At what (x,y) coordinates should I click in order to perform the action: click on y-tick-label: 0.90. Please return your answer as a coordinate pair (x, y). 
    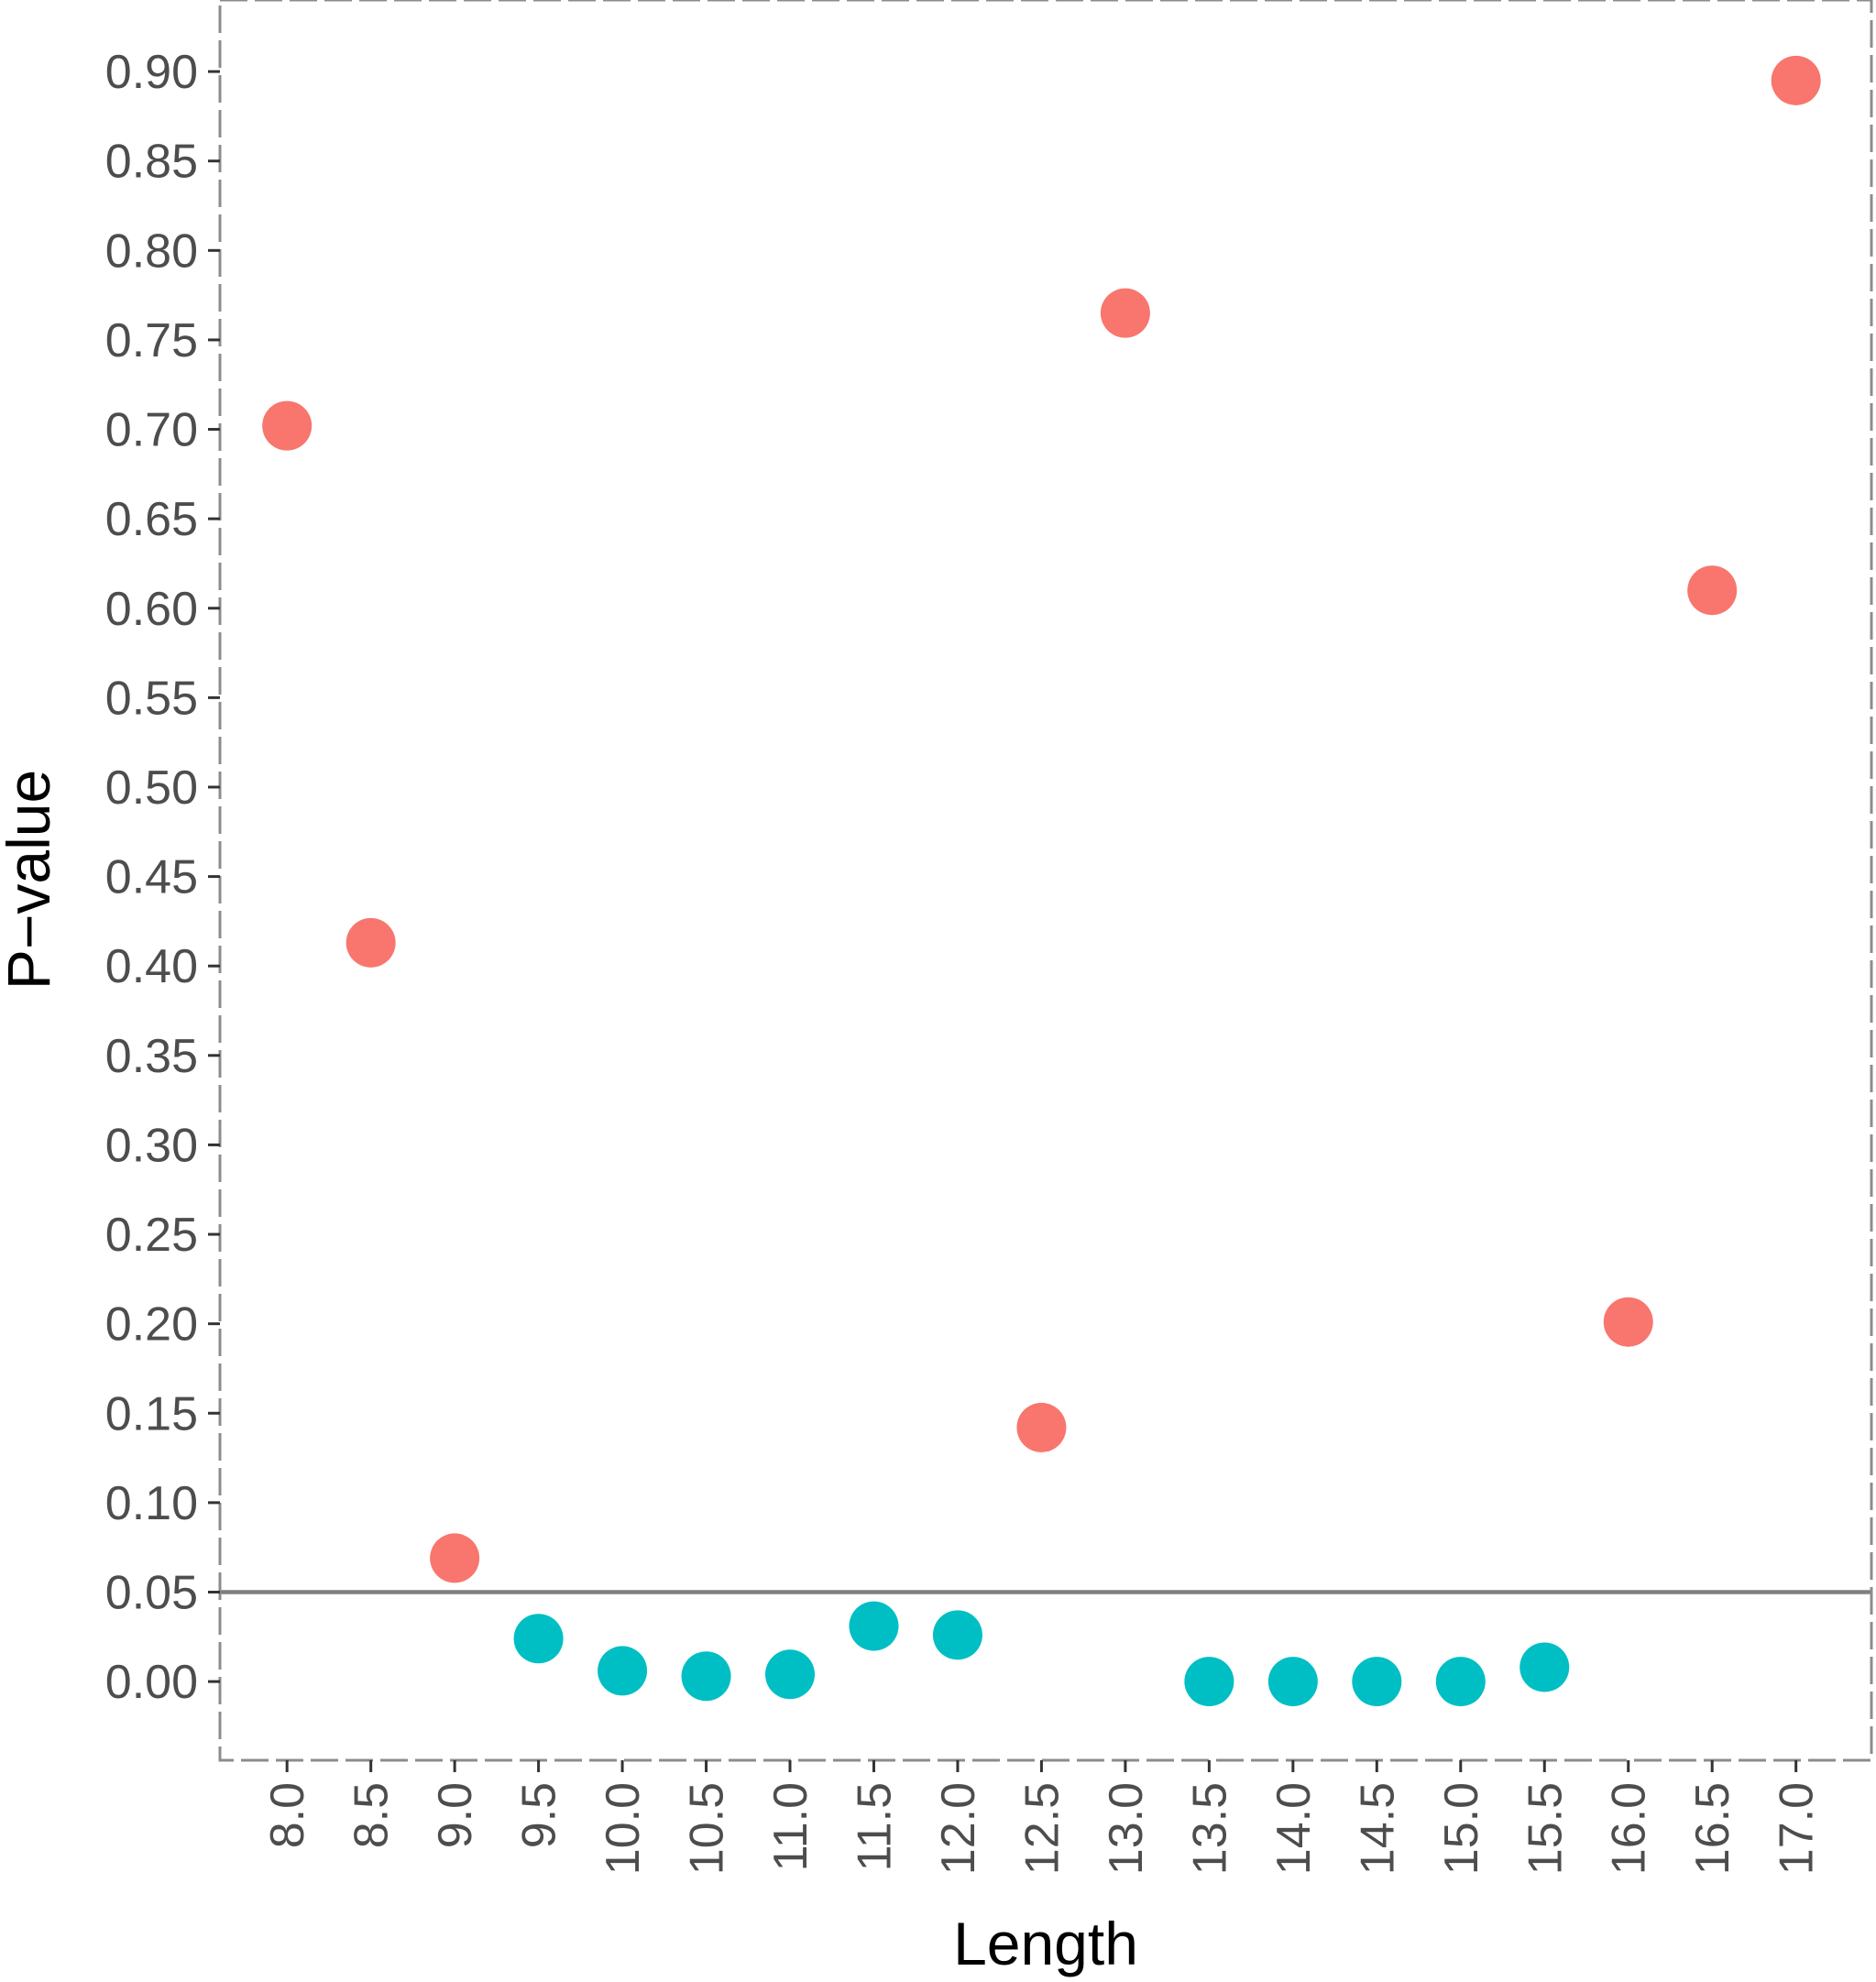
    Looking at the image, I should click on (151, 72).